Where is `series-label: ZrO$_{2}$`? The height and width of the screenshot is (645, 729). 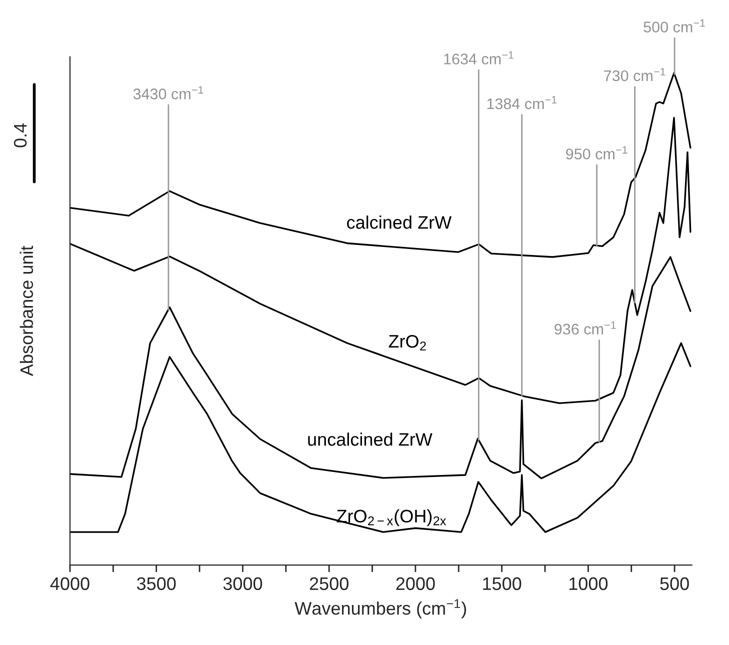
series-label: ZrO$_{2}$ is located at coordinates (407, 342).